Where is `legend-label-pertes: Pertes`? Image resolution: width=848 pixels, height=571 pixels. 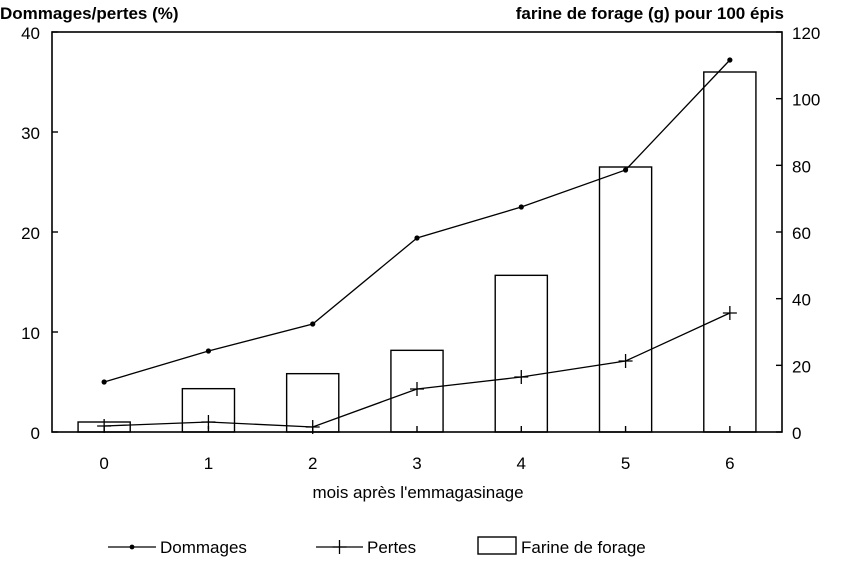
legend-label-pertes: Pertes is located at coordinates (391, 547).